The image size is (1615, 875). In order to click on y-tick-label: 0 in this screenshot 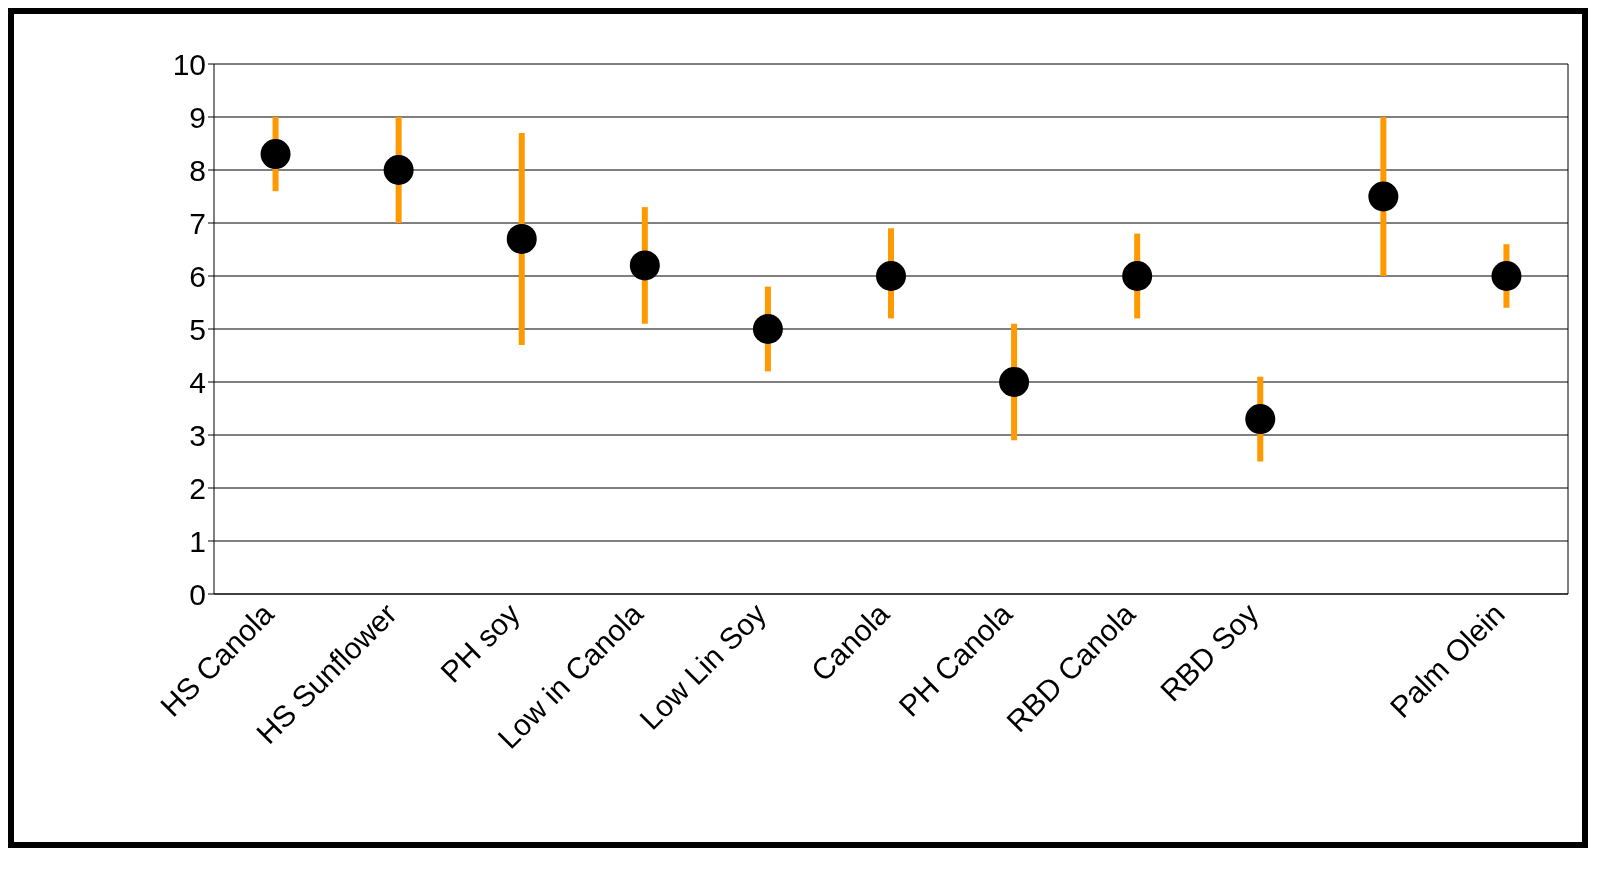, I will do `click(197, 594)`.